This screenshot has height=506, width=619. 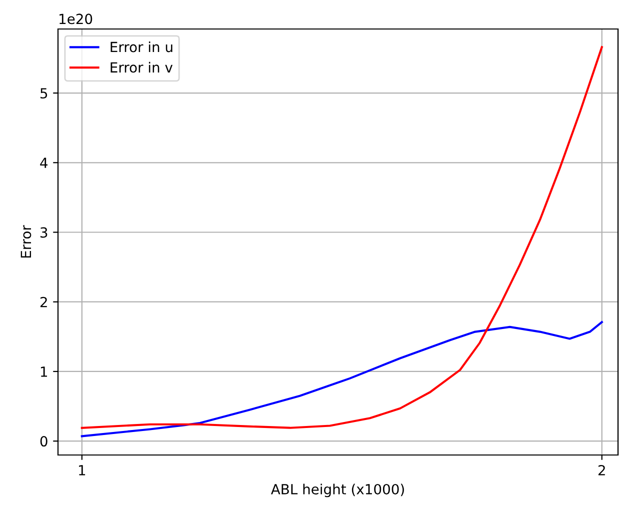 What do you see at coordinates (44, 441) in the screenshot?
I see `y-tick-label: 0` at bounding box center [44, 441].